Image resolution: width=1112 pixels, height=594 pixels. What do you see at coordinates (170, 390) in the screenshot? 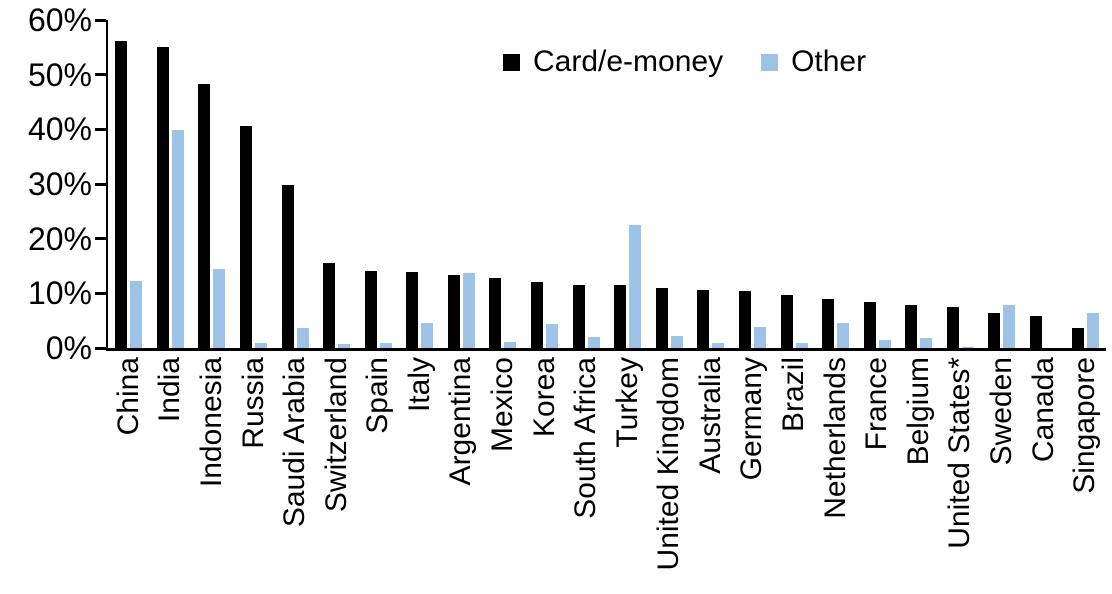
I see `x-axis-label: India` at bounding box center [170, 390].